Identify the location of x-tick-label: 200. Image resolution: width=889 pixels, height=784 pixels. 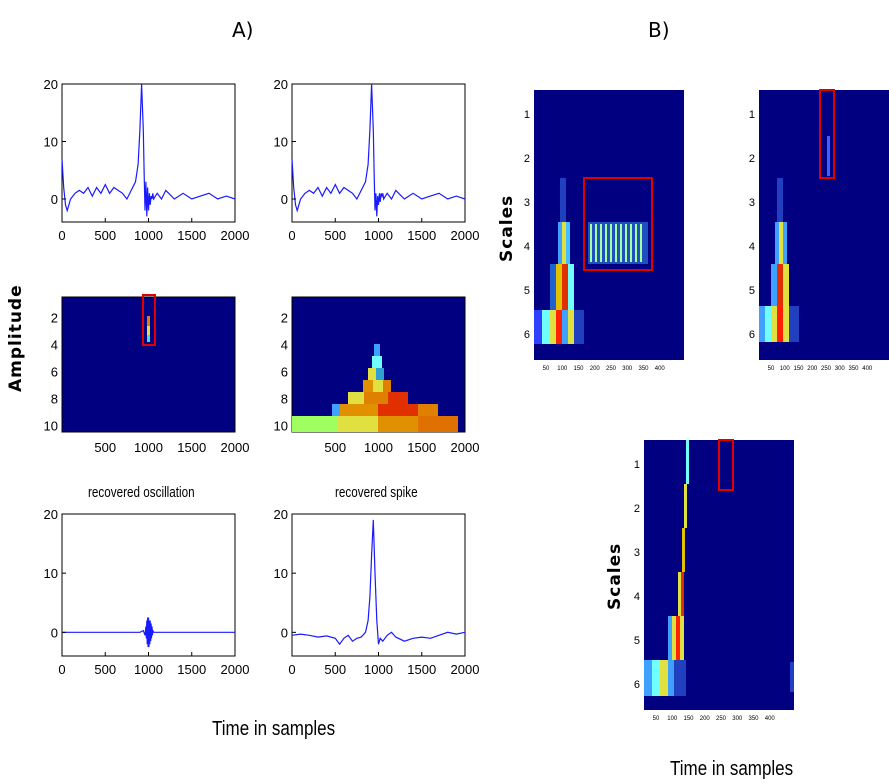
(705, 719).